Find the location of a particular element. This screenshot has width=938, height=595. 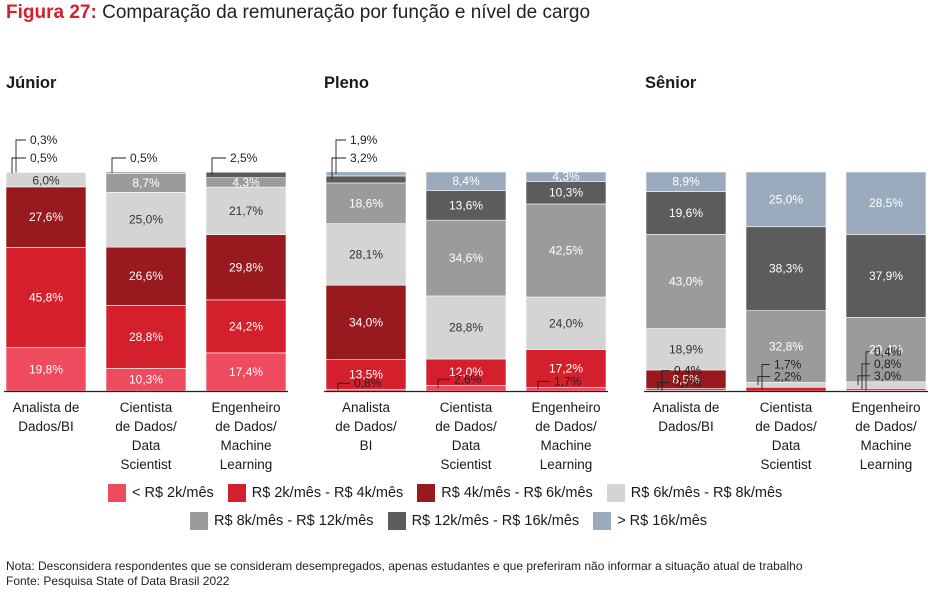

data-label: 12,0% is located at coordinates (466, 372).